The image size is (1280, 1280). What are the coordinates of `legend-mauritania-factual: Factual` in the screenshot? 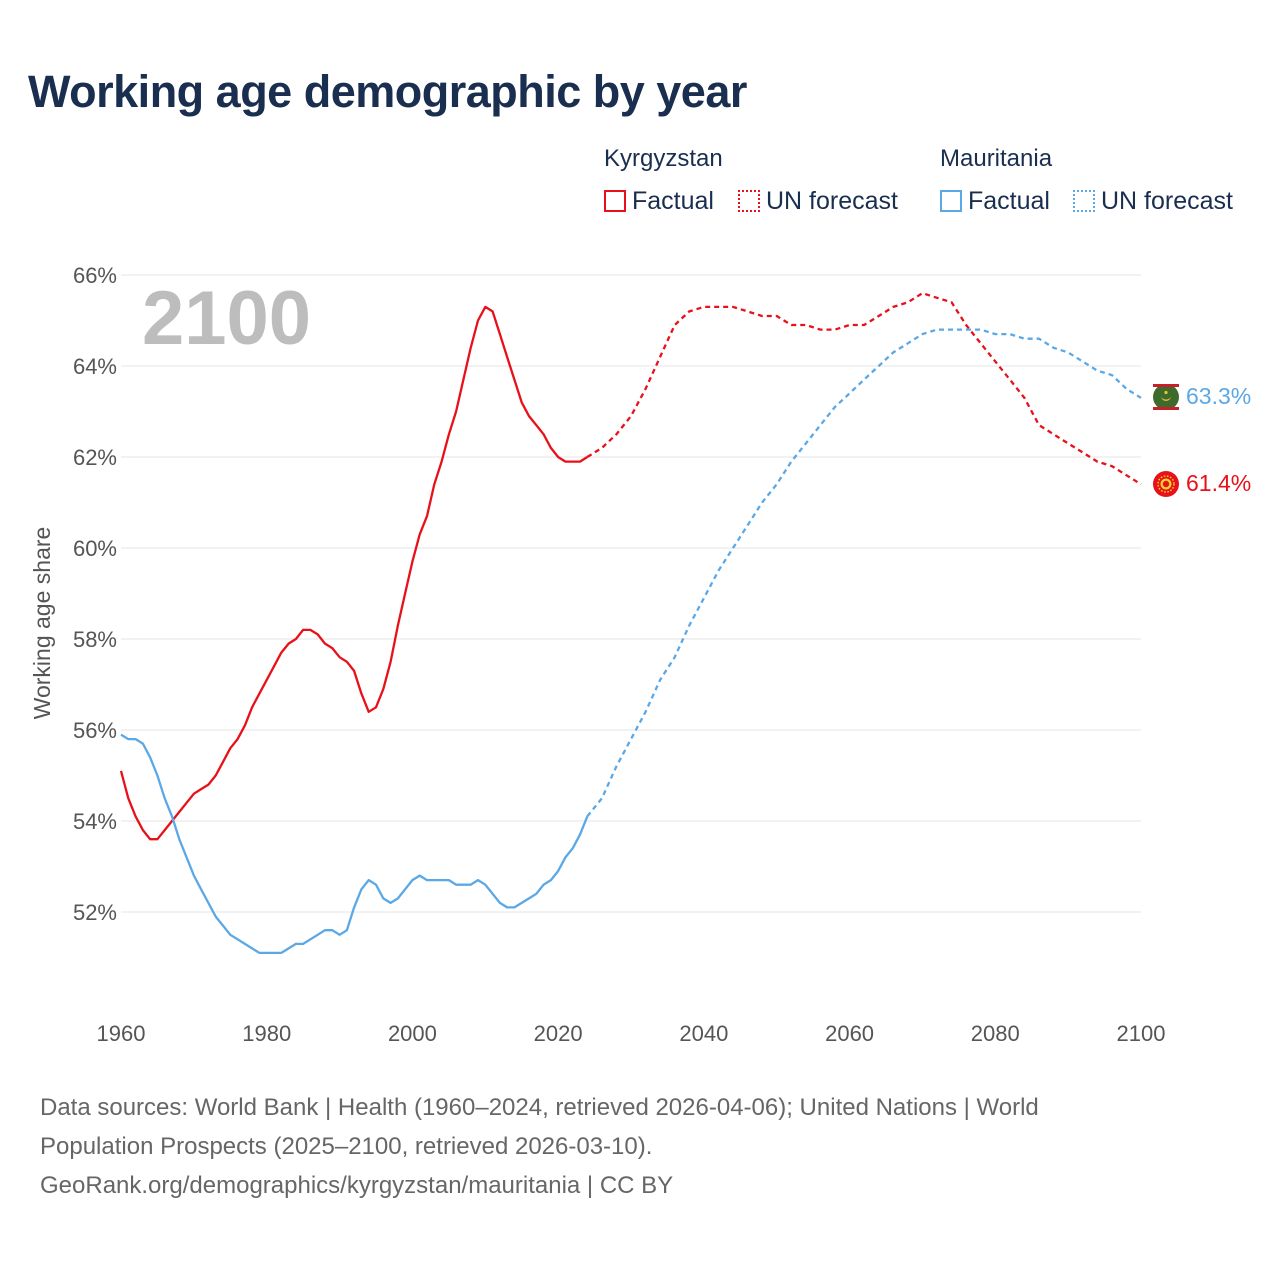 It's located at (995, 201).